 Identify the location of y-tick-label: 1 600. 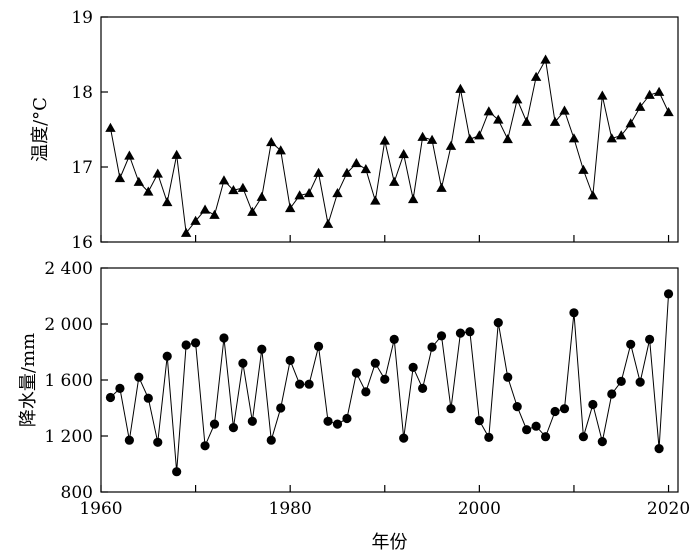
(68, 381).